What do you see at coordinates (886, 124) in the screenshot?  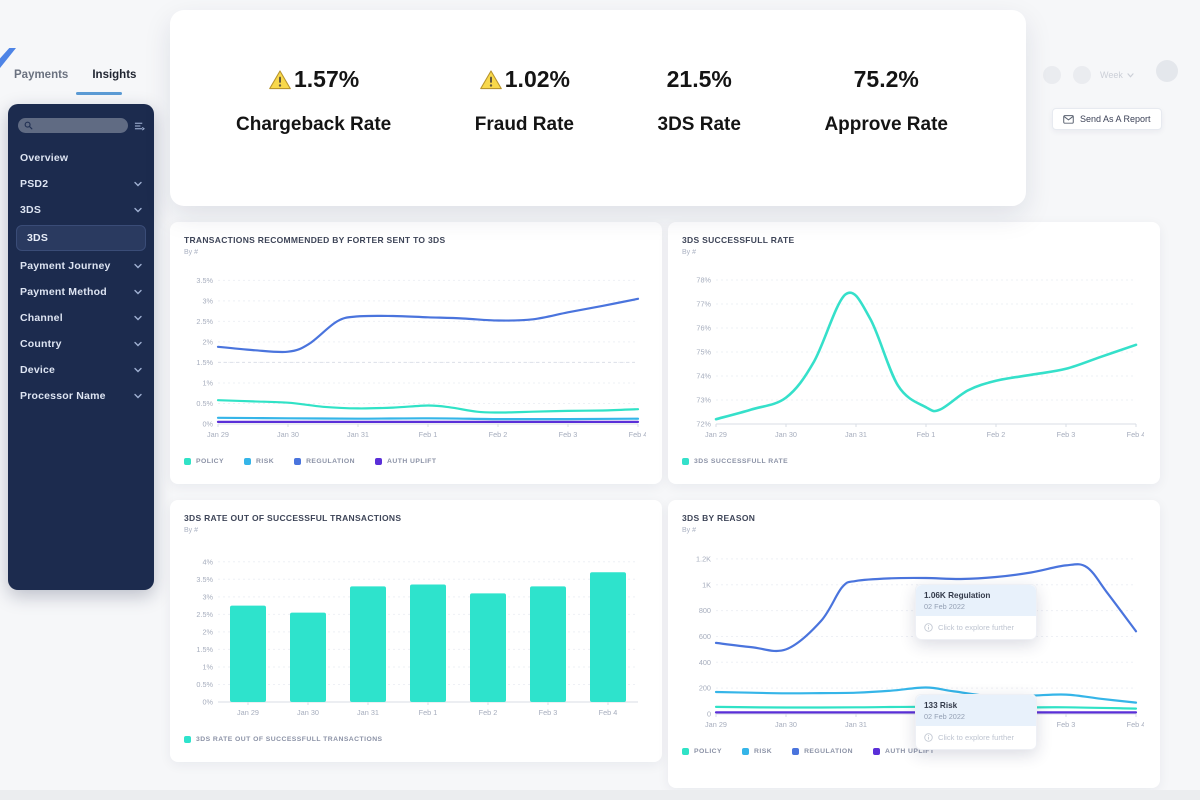 I see `kpi-label: Approve Rate` at bounding box center [886, 124].